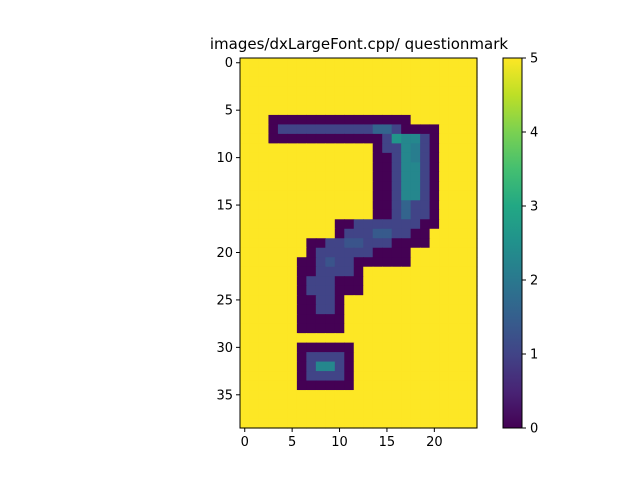  What do you see at coordinates (224, 206) in the screenshot?
I see `y-tick-label: 15` at bounding box center [224, 206].